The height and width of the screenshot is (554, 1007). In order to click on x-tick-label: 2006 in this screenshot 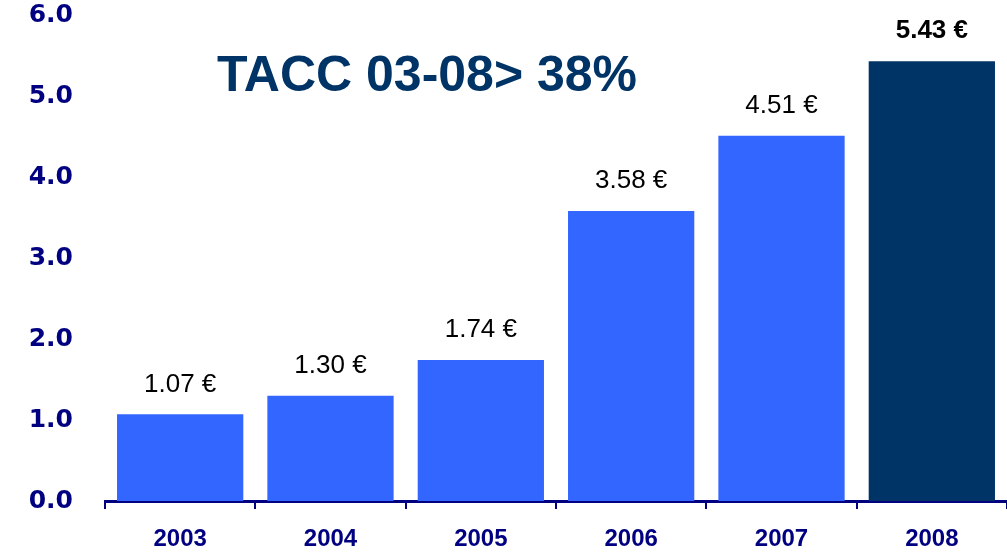, I will do `click(631, 538)`.